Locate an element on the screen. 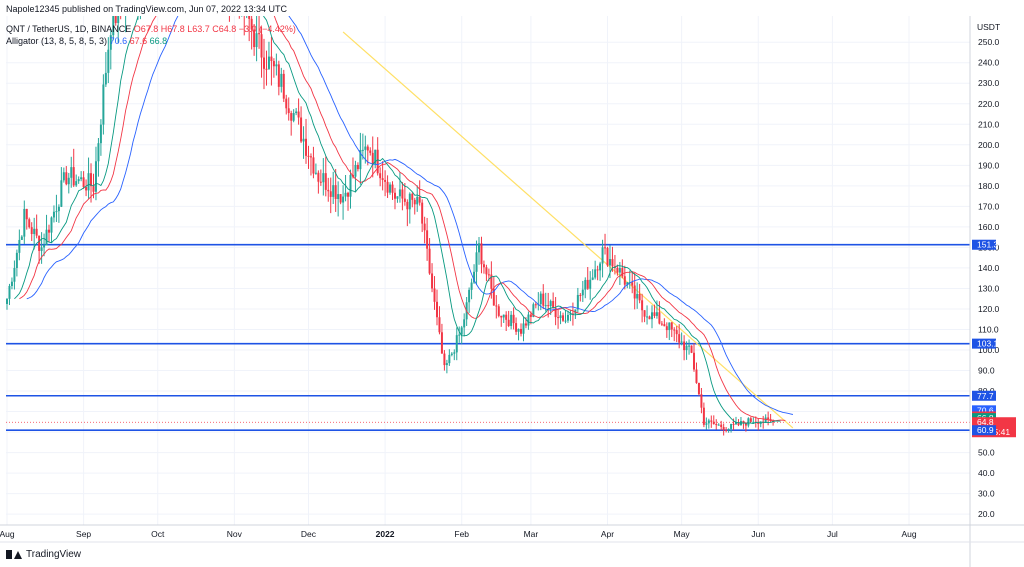  y-tick-label: 30.0 is located at coordinates (986, 494).